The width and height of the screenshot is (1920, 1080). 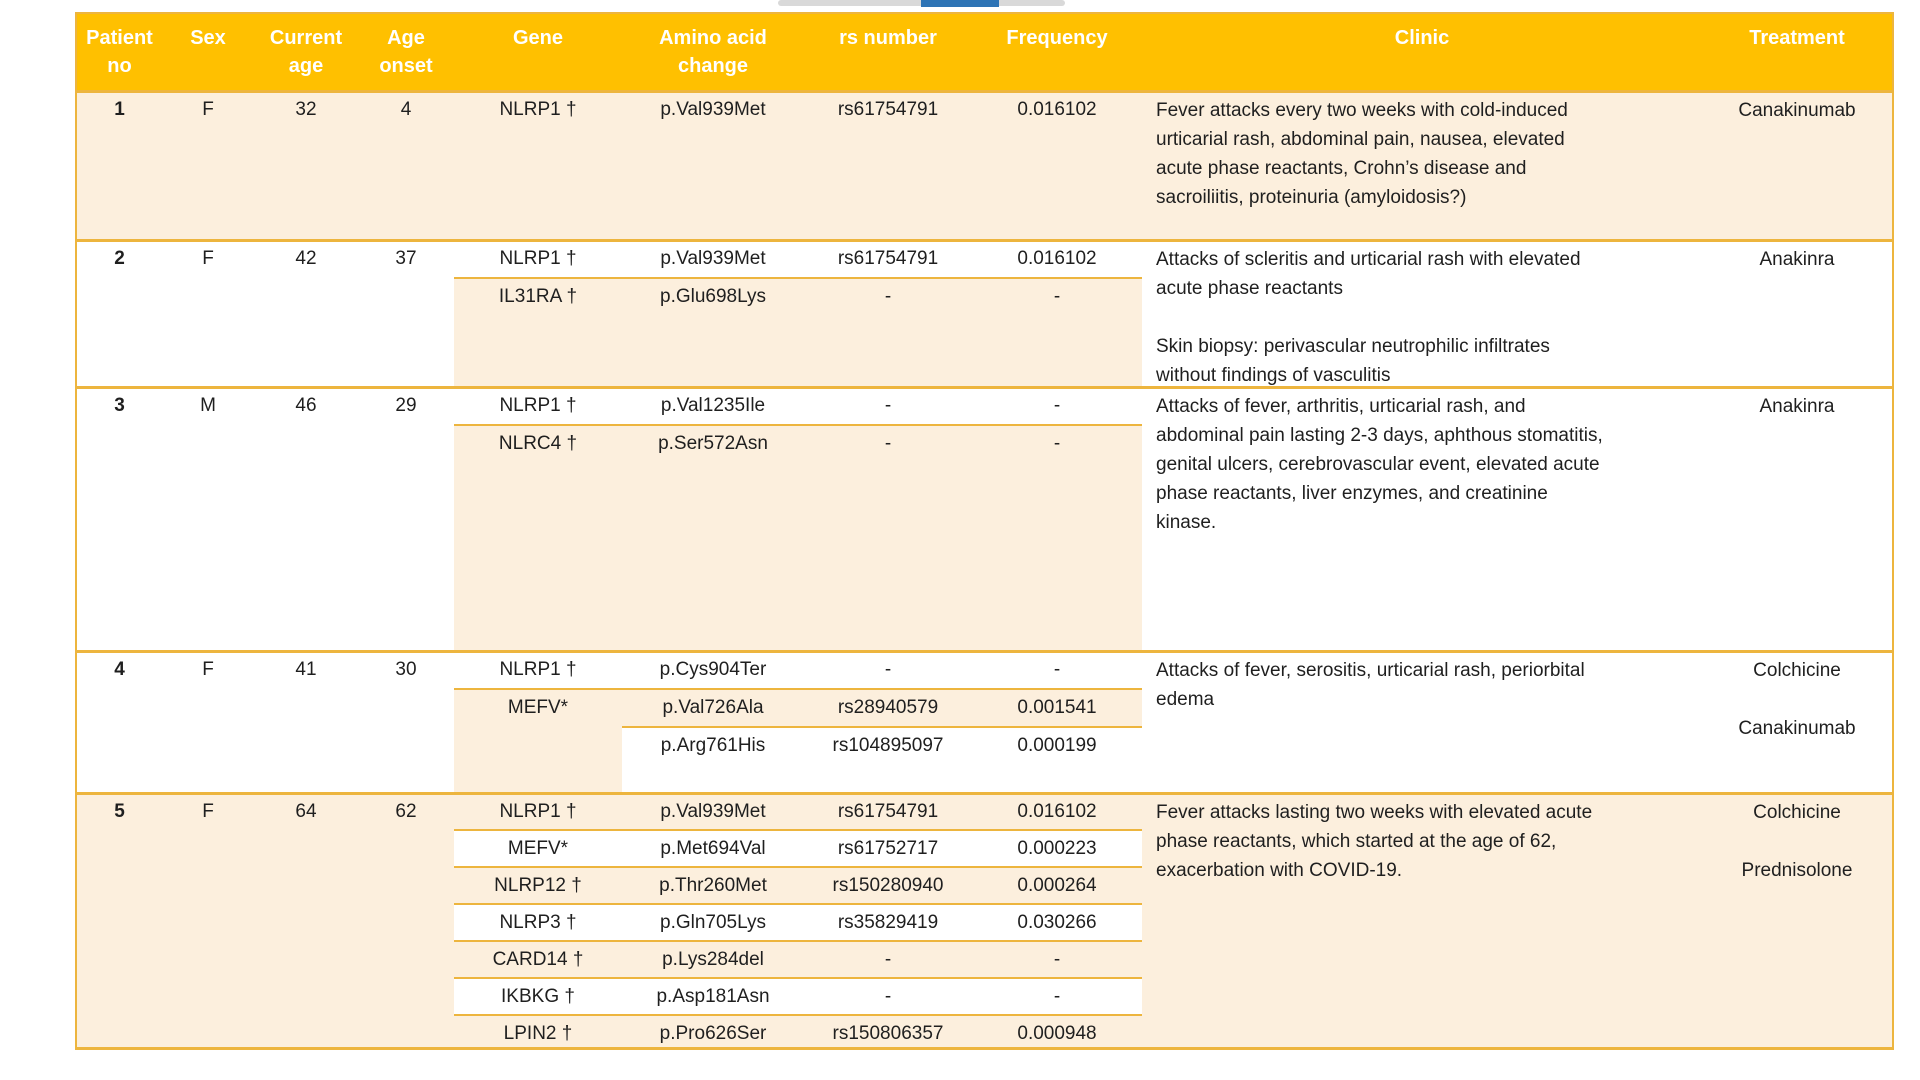 What do you see at coordinates (888, 885) in the screenshot?
I see `cell-rs-number: rs150280940` at bounding box center [888, 885].